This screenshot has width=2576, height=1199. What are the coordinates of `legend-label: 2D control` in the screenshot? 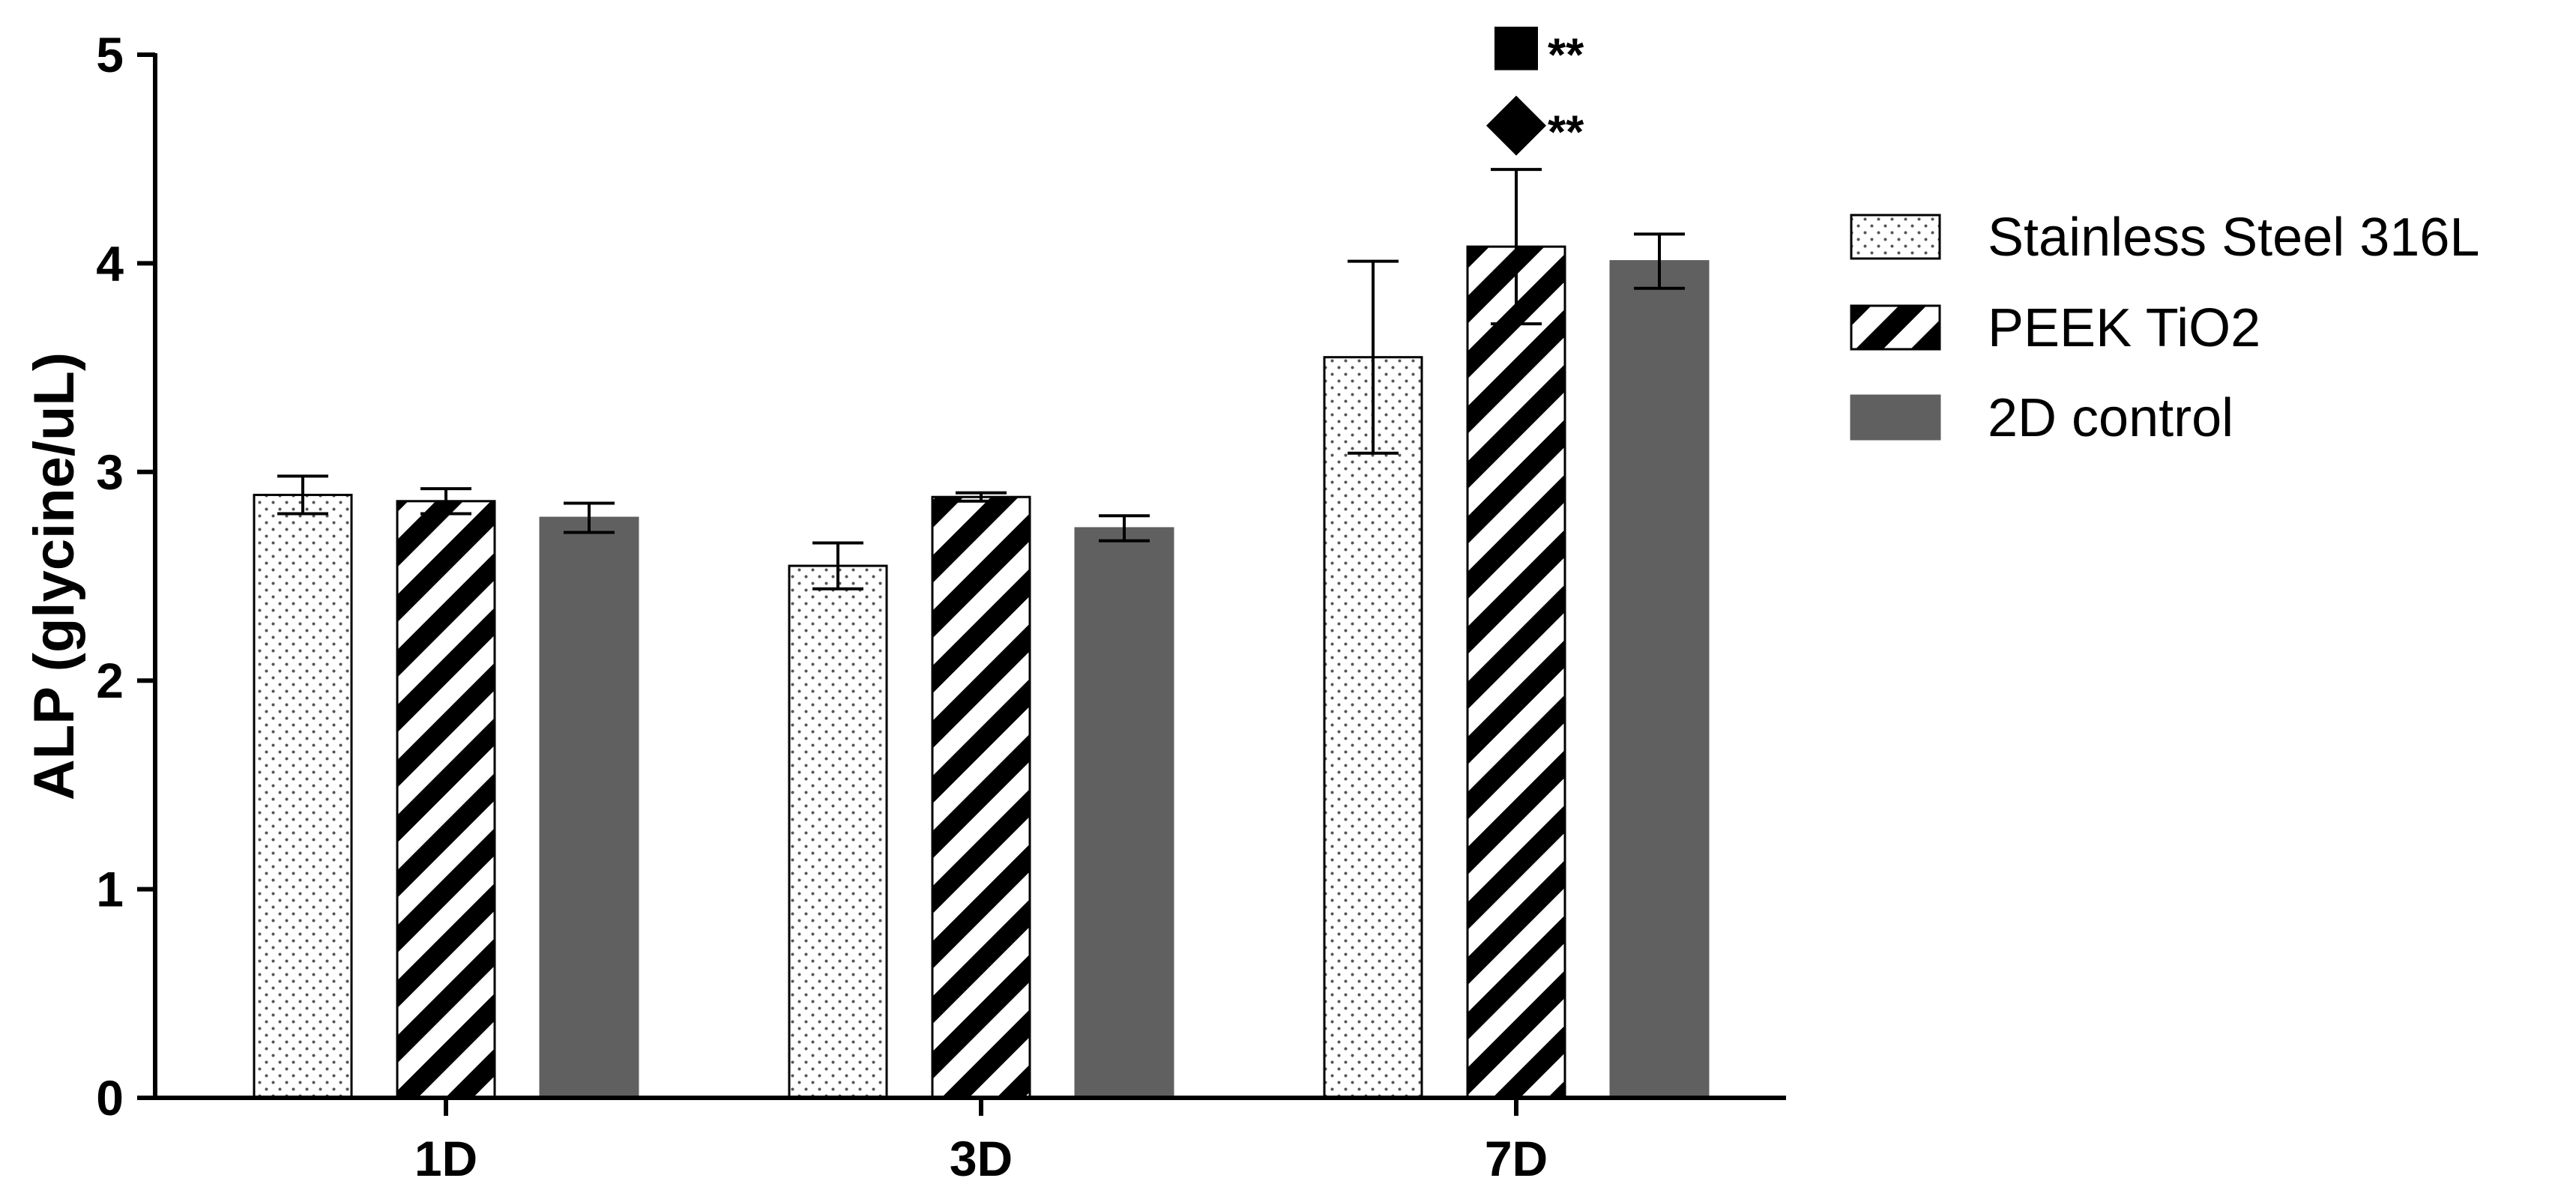 It's located at (2111, 418).